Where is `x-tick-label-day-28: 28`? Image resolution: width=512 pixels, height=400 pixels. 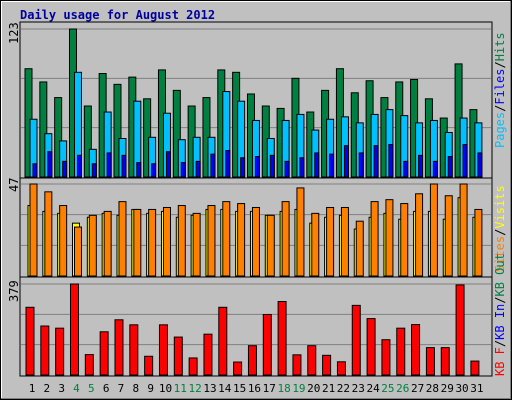 x-tick-label-day-28: 28 is located at coordinates (432, 388).